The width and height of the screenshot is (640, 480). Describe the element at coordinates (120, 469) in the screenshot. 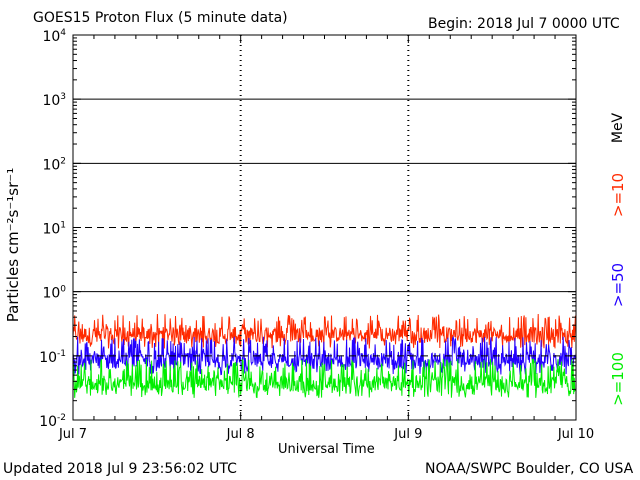

I see `updated-timestamp: Updated 2018 Jul 9 23:56:02 UTC` at that location.